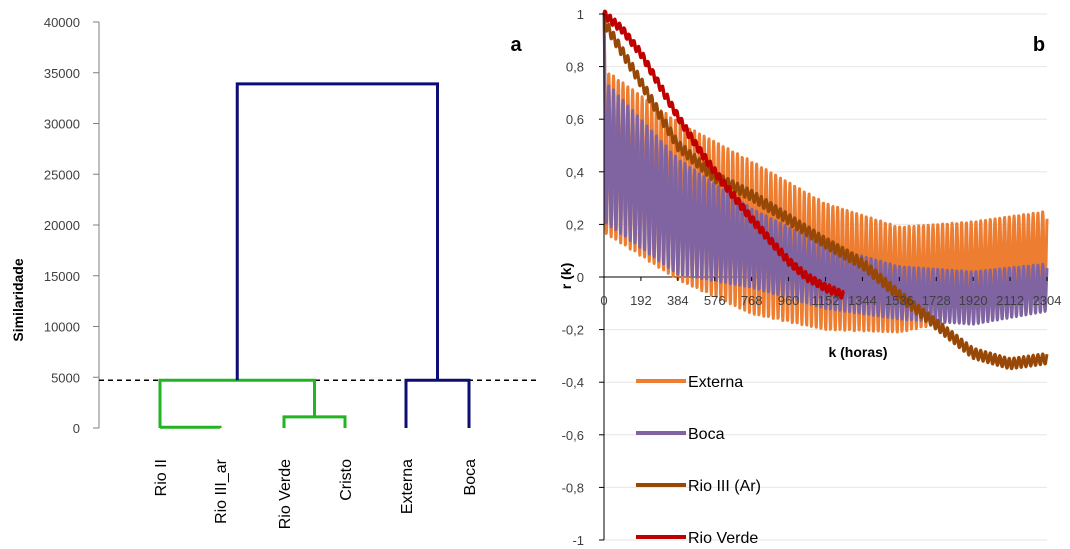 The image size is (1070, 549). What do you see at coordinates (346, 480) in the screenshot?
I see `dendrogram-leaf-label: Cristo` at bounding box center [346, 480].